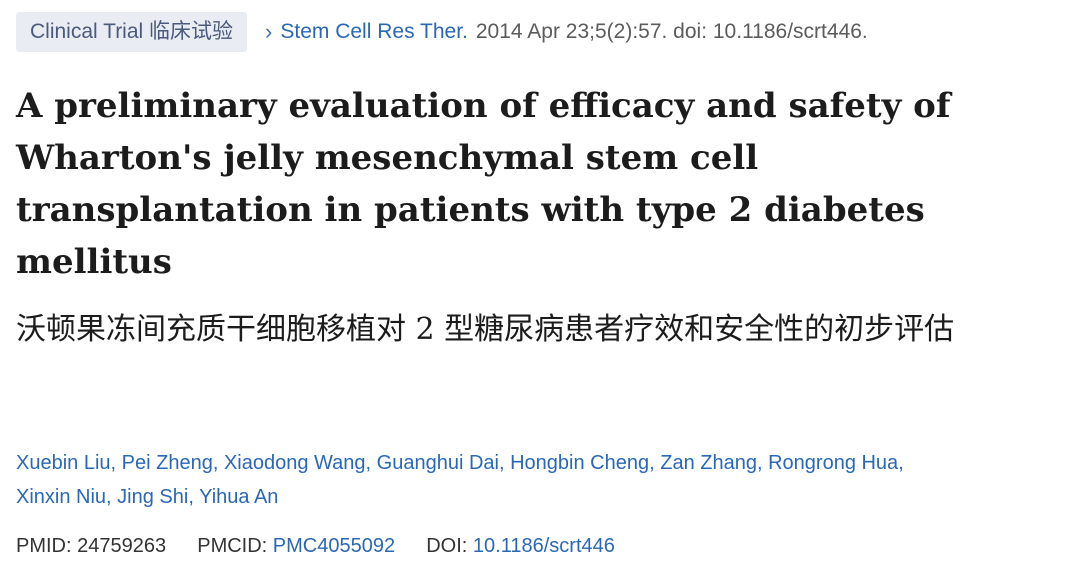  What do you see at coordinates (437, 463) in the screenshot?
I see `author-link: Guanghui Dai` at bounding box center [437, 463].